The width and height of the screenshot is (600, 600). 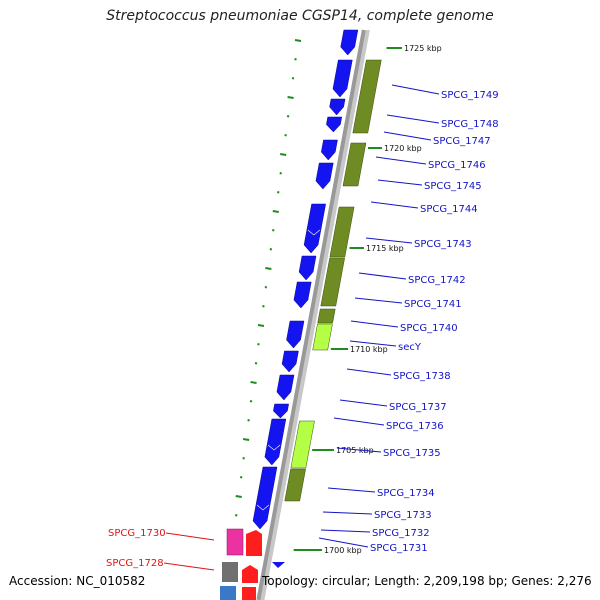 What do you see at coordinates (457, 165) in the screenshot?
I see `gene-label: SPCG_1746` at bounding box center [457, 165].